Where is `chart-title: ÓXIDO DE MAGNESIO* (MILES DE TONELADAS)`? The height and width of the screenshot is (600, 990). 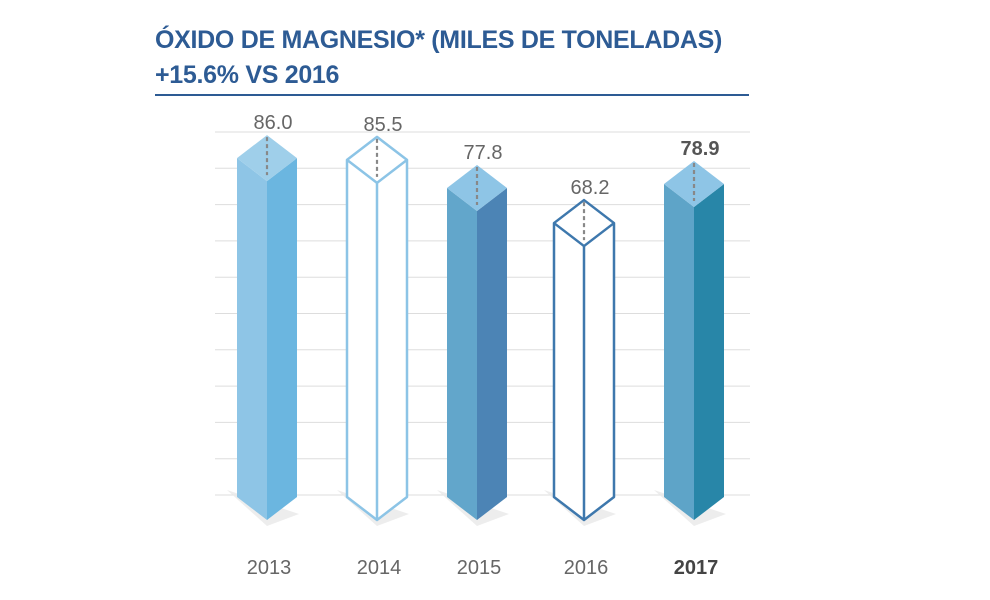
chart-title: ÓXIDO DE MAGNESIO* (MILES DE TONELADAS) is located at coordinates (439, 40).